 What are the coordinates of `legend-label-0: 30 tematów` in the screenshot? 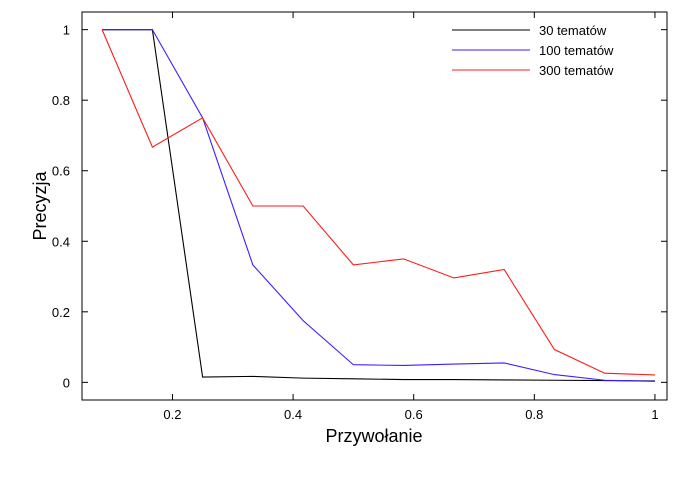 It's located at (573, 30).